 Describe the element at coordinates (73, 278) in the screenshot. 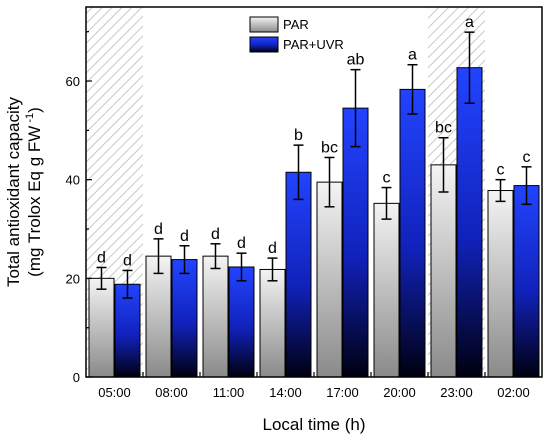

I see `y-tick-label-20: 20` at that location.